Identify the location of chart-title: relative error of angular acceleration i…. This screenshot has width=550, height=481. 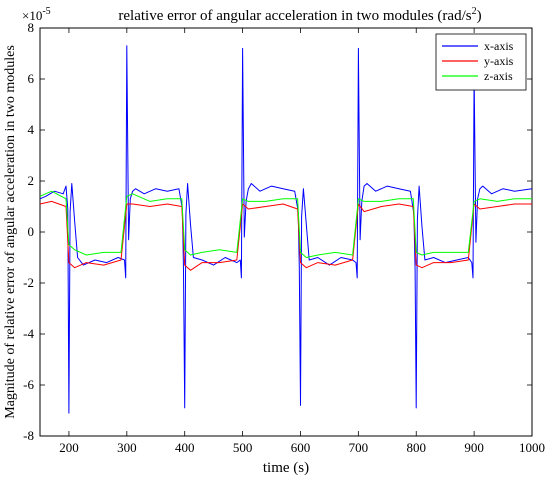
(299, 15).